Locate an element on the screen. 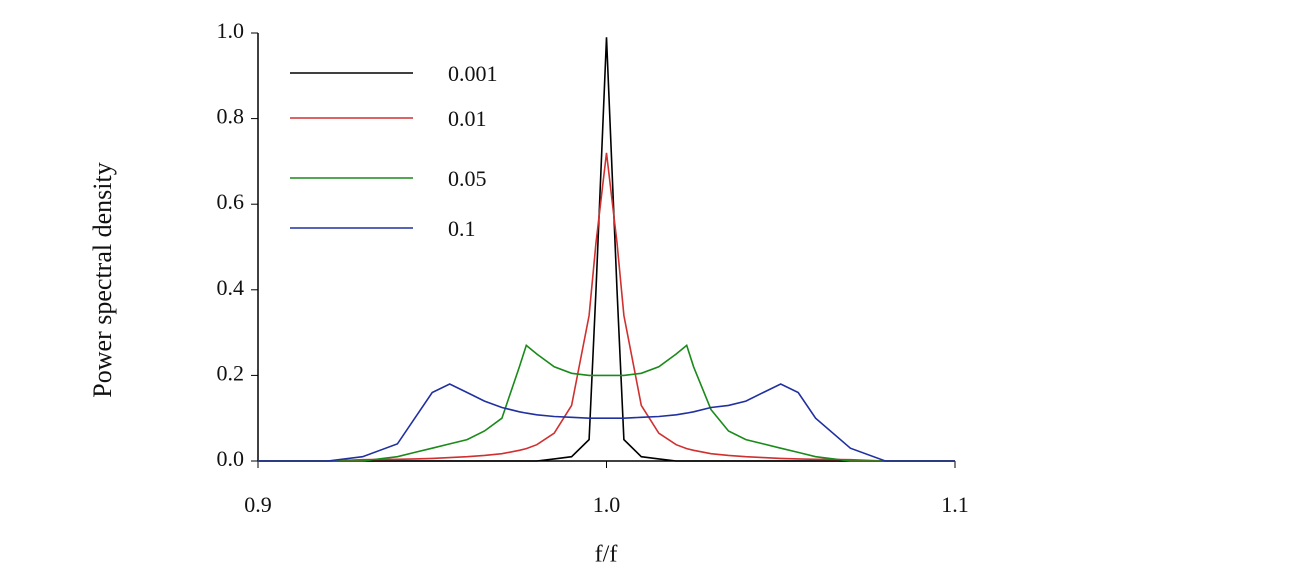 The width and height of the screenshot is (1294, 566). legend-label: 0.01 is located at coordinates (467, 118).